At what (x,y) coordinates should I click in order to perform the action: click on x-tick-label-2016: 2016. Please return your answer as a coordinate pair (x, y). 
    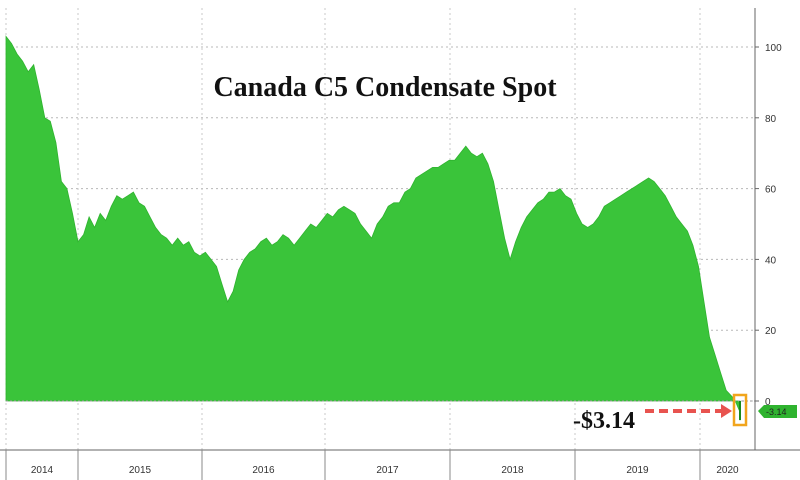
    Looking at the image, I should click on (263, 470).